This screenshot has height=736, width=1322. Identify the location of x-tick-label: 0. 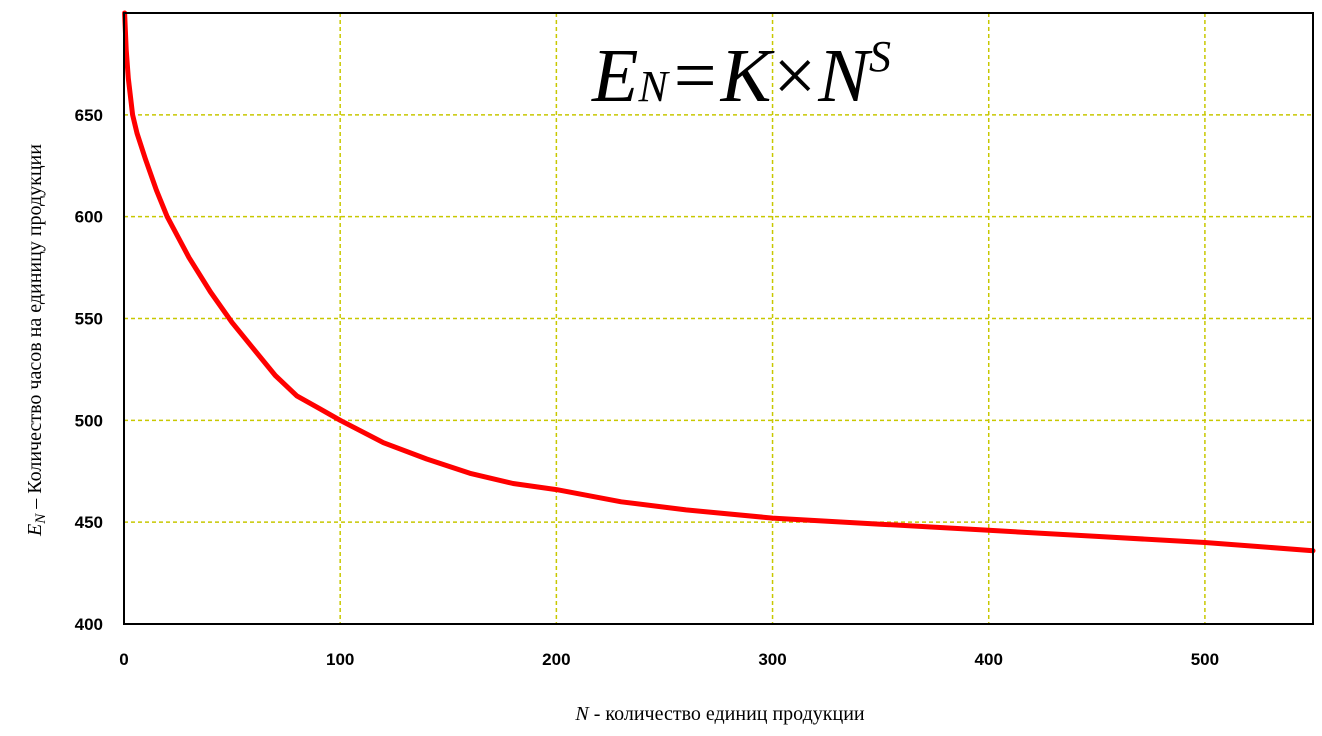
(123, 659).